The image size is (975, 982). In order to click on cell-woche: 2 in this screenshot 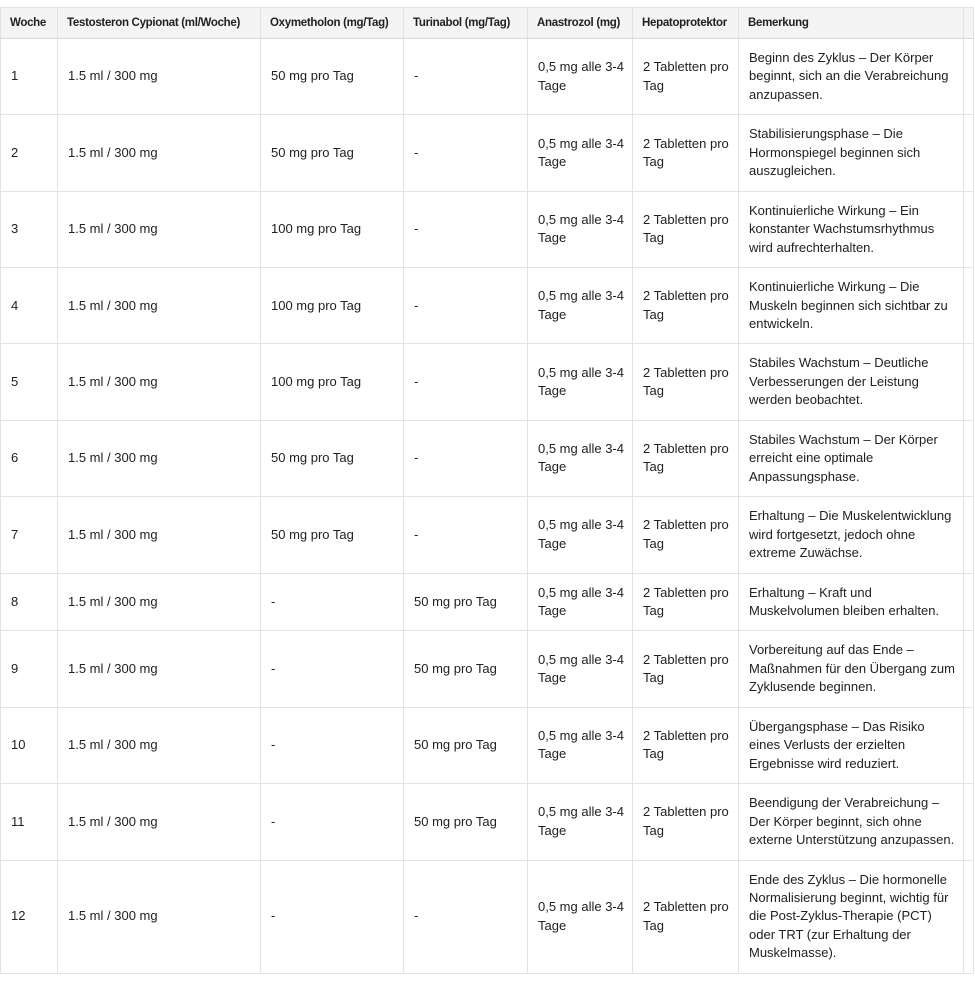, I will do `click(29, 153)`.